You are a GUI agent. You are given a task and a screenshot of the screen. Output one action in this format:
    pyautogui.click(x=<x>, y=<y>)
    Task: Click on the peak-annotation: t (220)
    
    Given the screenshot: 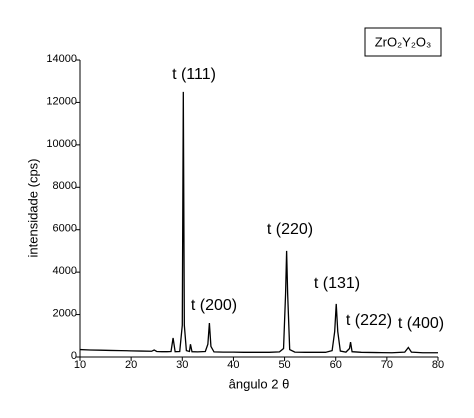 What is the action you would take?
    pyautogui.click(x=290, y=229)
    